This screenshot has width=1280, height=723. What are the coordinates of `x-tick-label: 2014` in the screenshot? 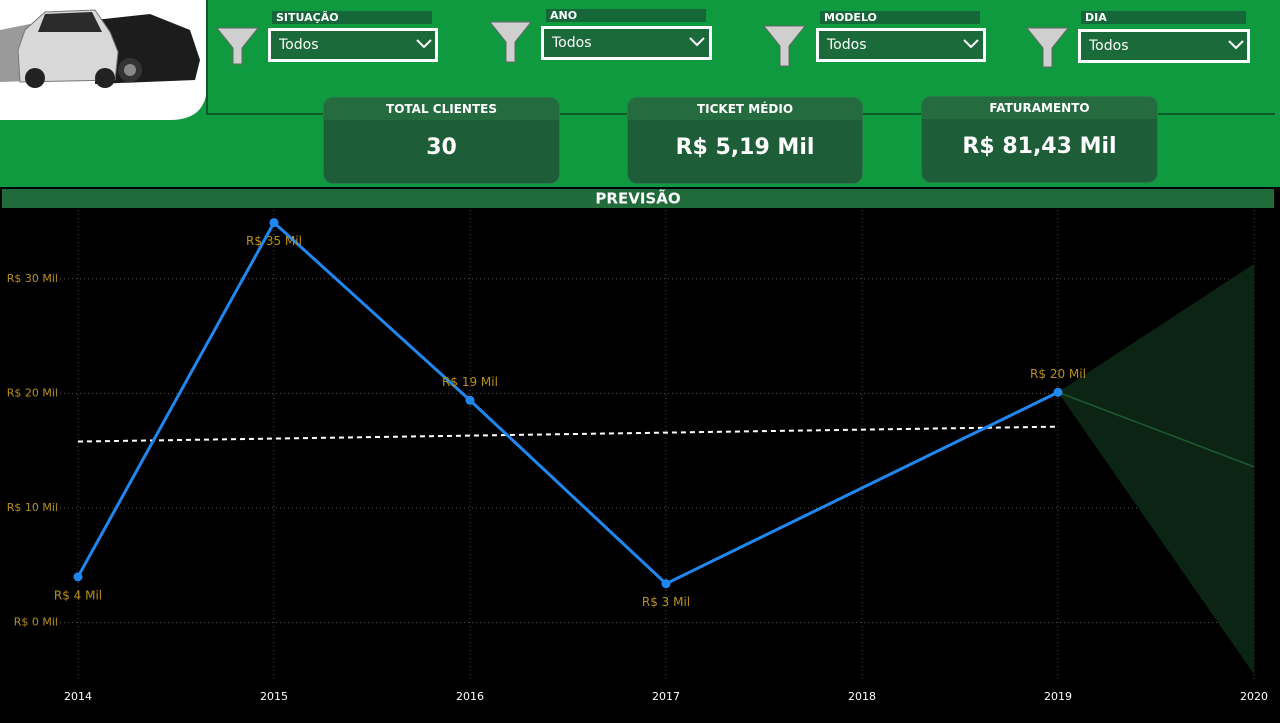 It's located at (78, 696).